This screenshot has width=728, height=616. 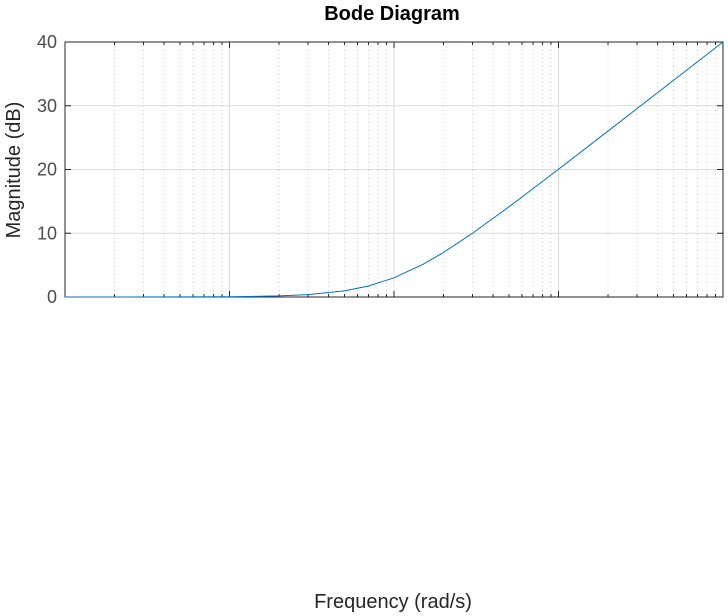 I want to click on chart-title: Bode Diagram, so click(x=392, y=14).